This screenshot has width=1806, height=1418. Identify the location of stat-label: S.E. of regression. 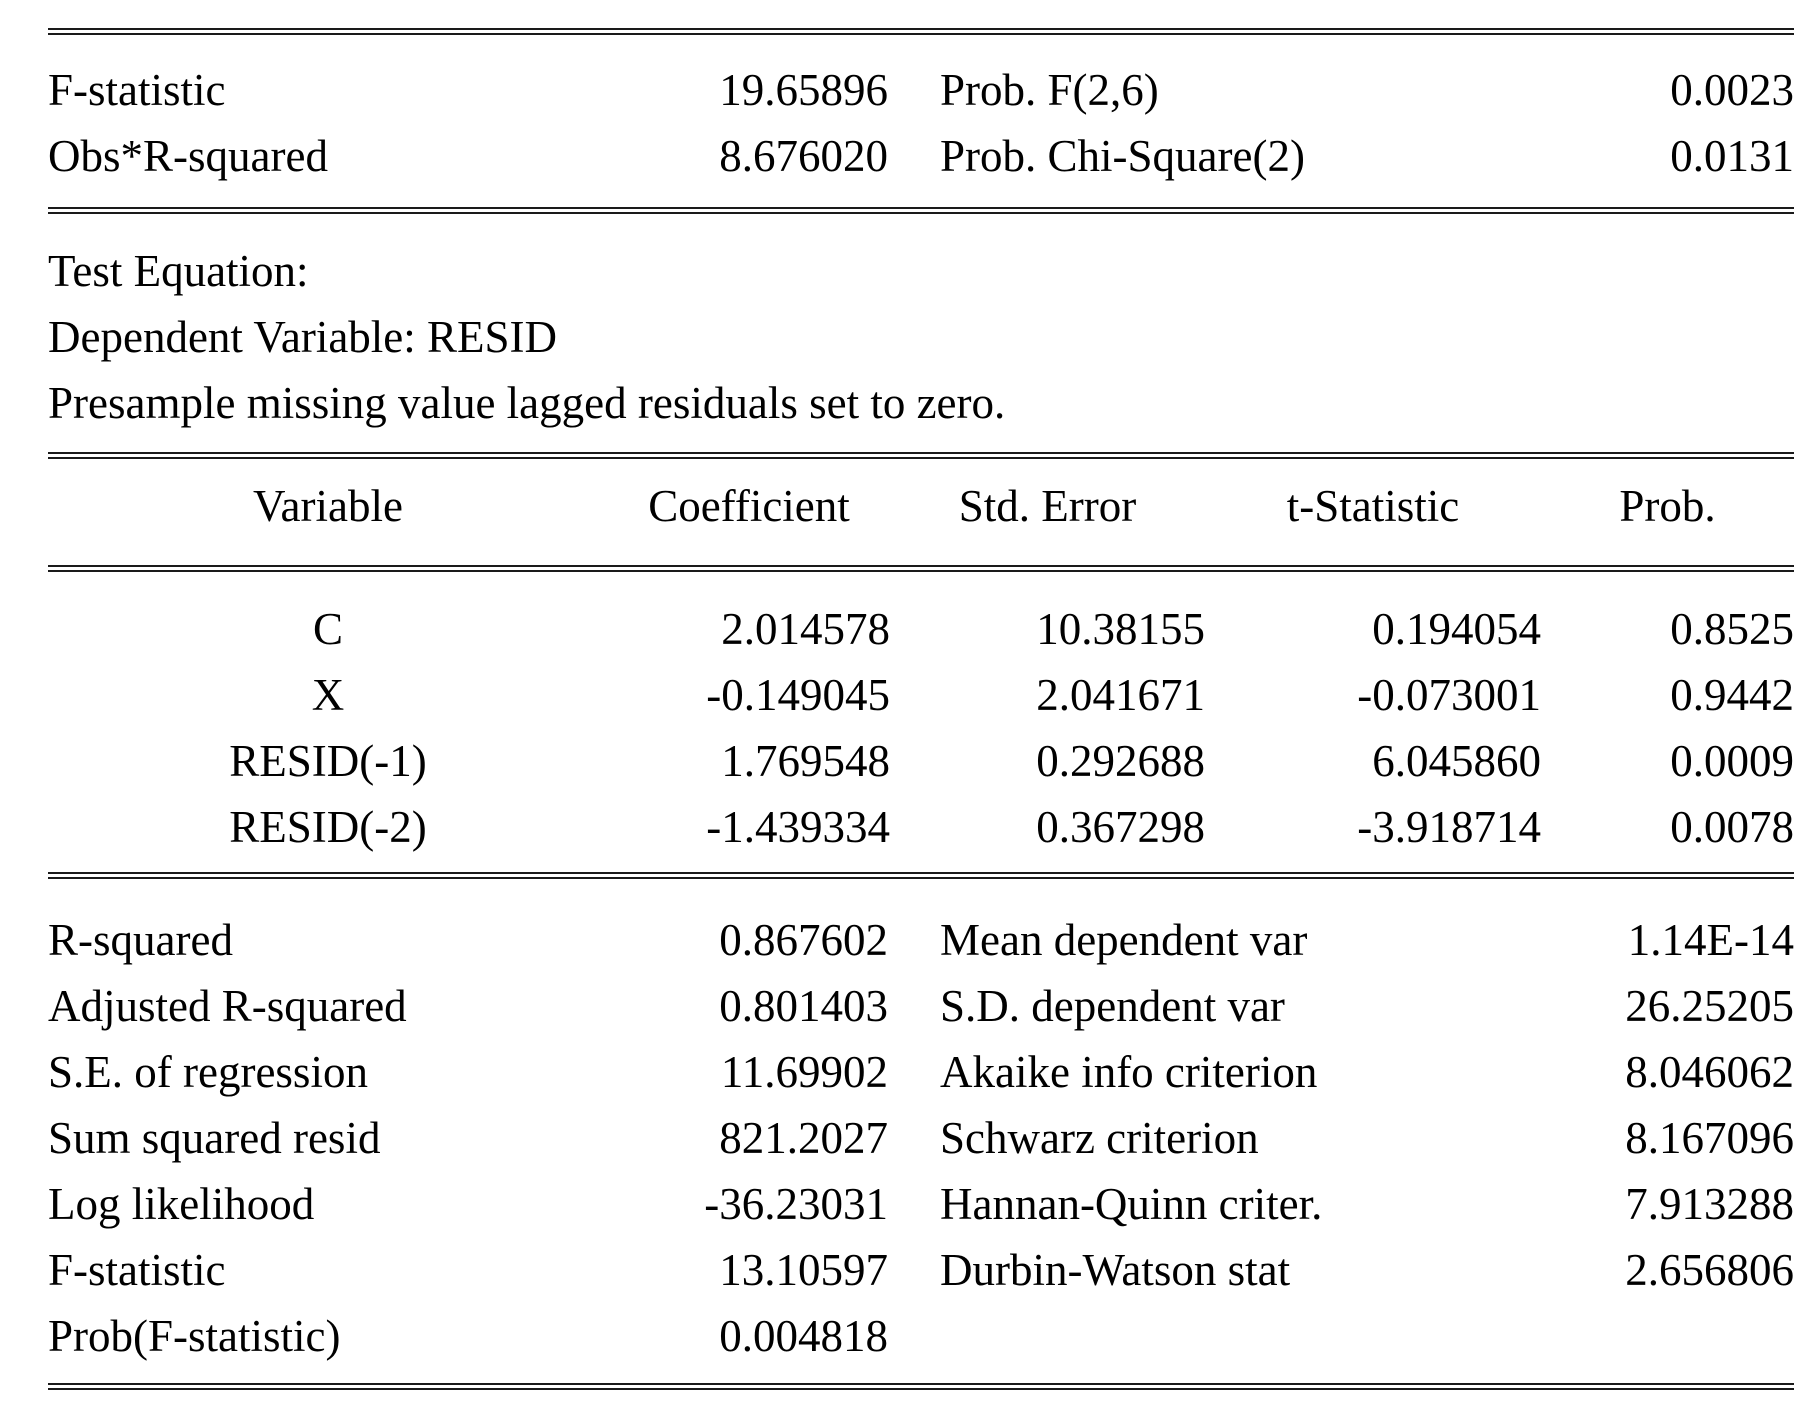
(208, 1072).